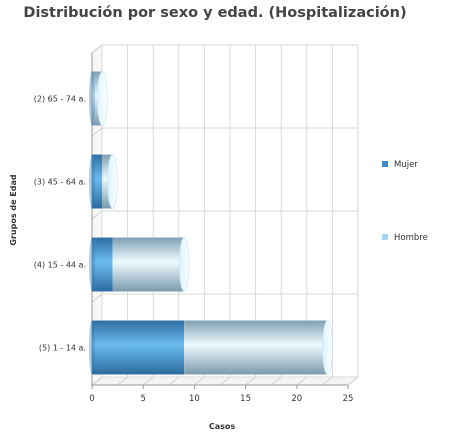 Image resolution: width=450 pixels, height=444 pixels. Describe the element at coordinates (385, 237) in the screenshot. I see `legend-swatch-hombre` at that location.